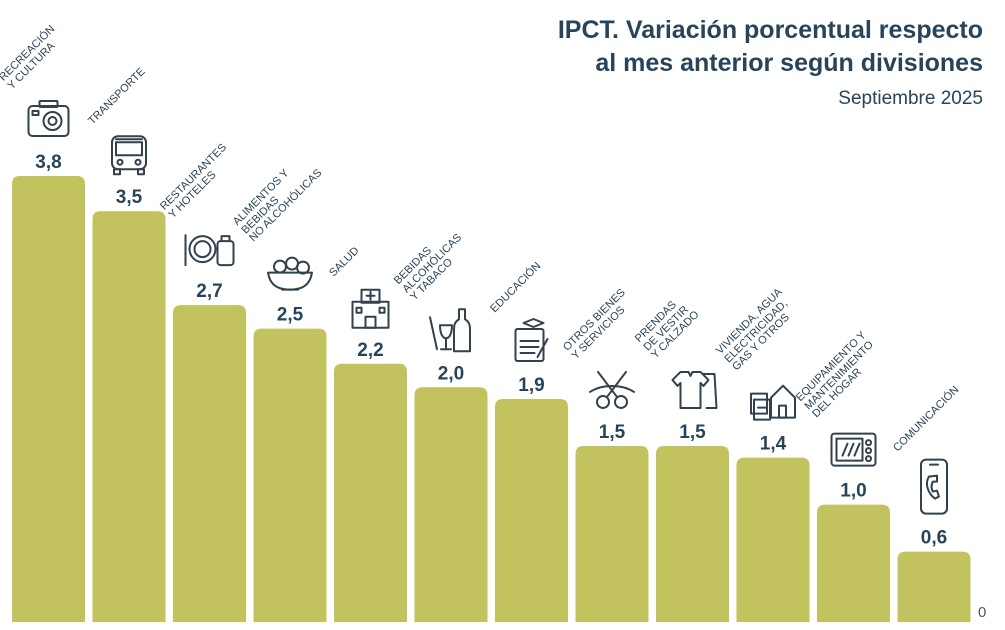 The height and width of the screenshot is (630, 1005). What do you see at coordinates (290, 273) in the screenshot?
I see `fruit-bowl-icon` at bounding box center [290, 273].